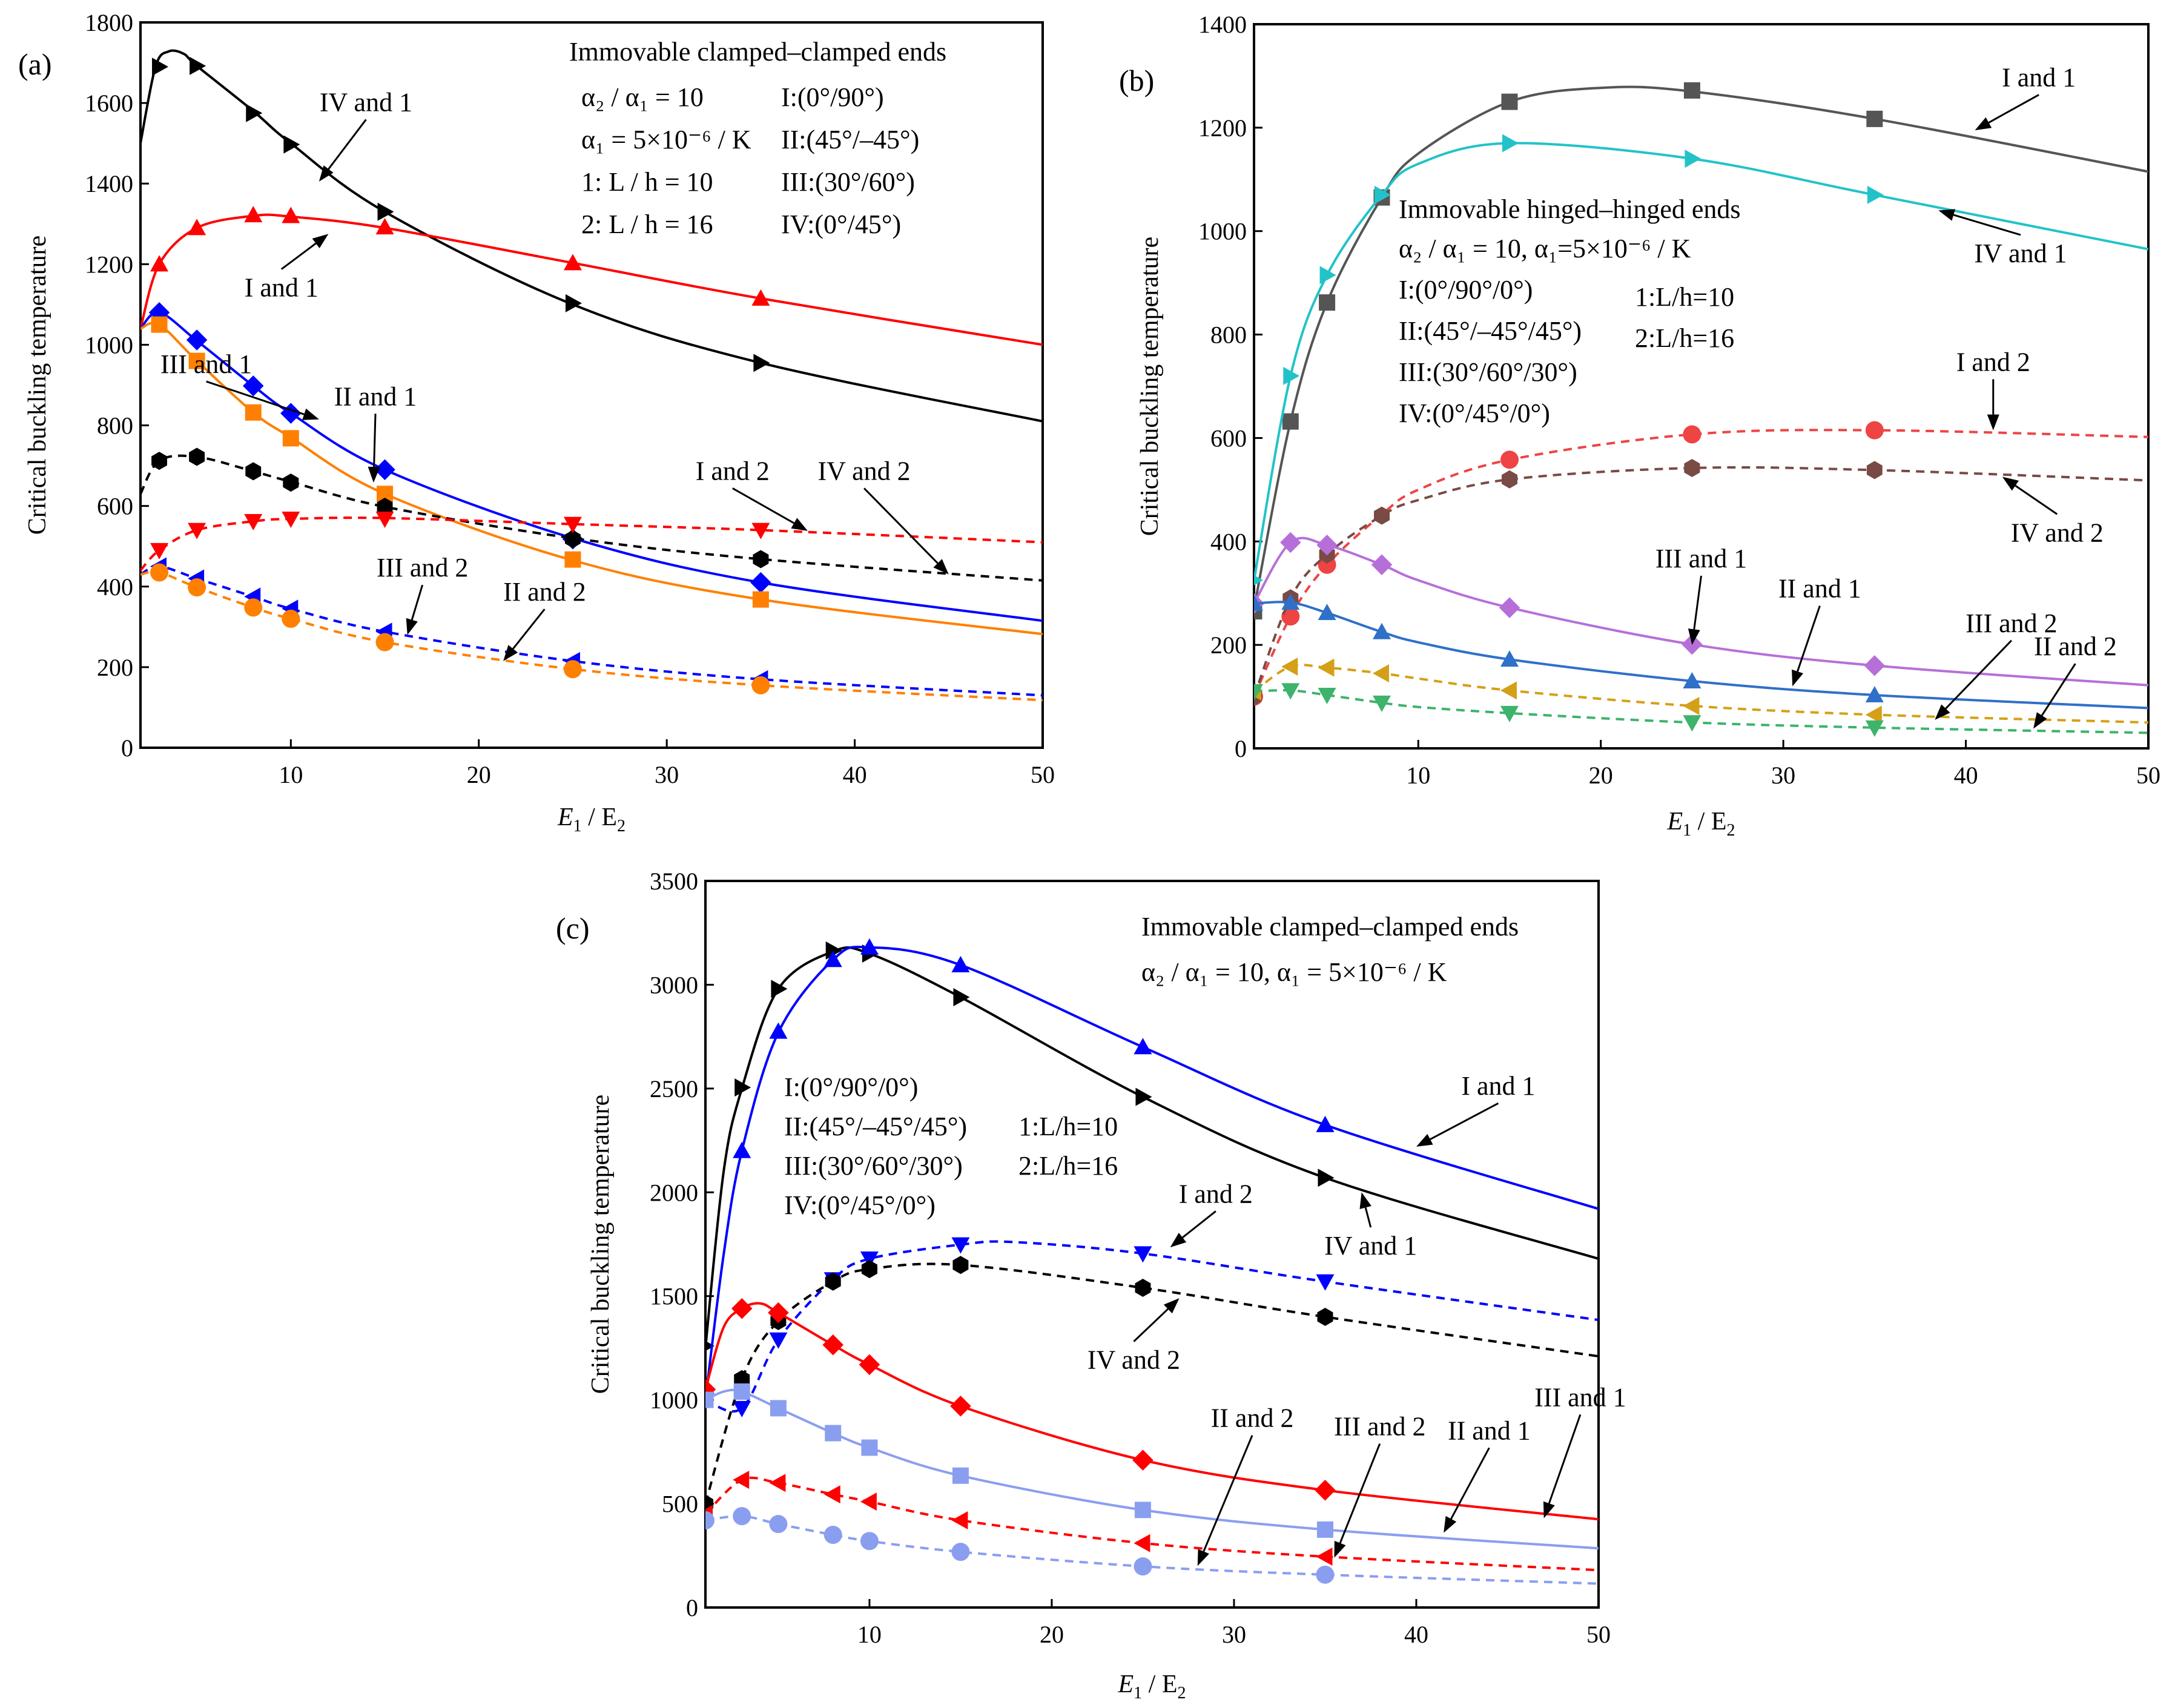 This screenshot has width=2175, height=1708. What do you see at coordinates (115, 506) in the screenshot?
I see `y-tick-label: 600` at bounding box center [115, 506].